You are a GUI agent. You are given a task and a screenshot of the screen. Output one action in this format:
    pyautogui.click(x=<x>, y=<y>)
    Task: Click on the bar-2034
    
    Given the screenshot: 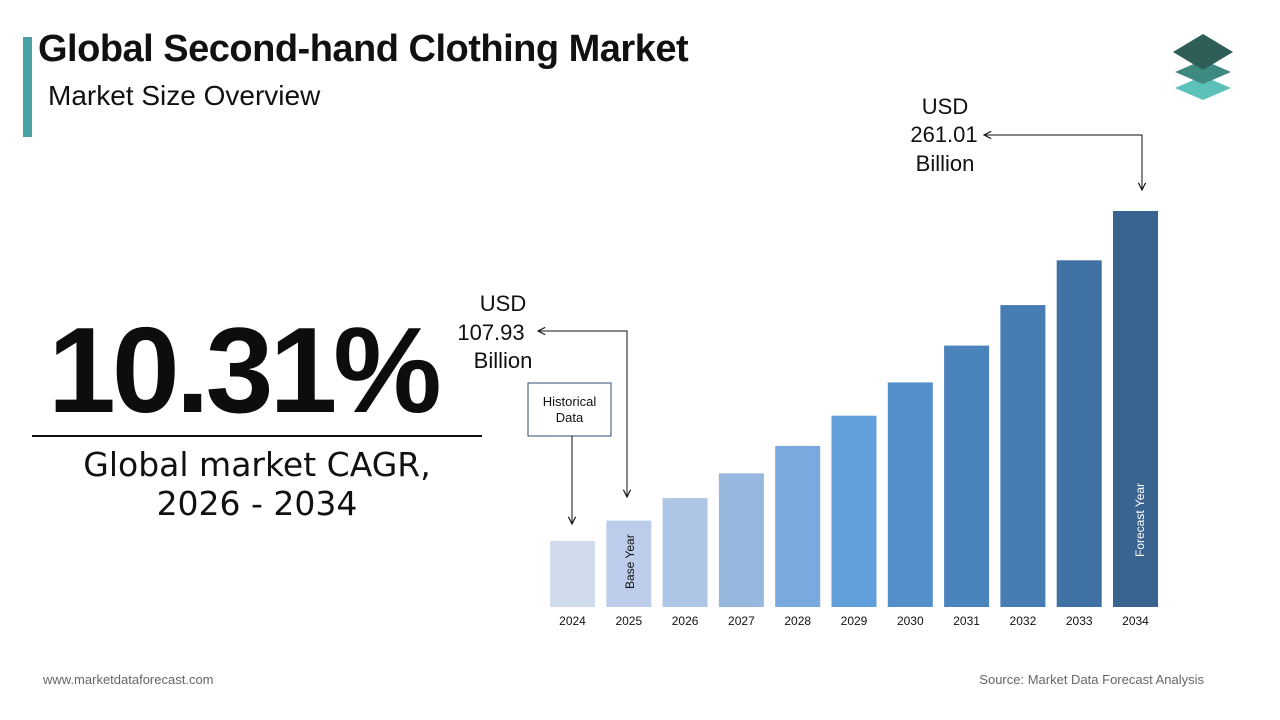 What is the action you would take?
    pyautogui.click(x=1135, y=409)
    